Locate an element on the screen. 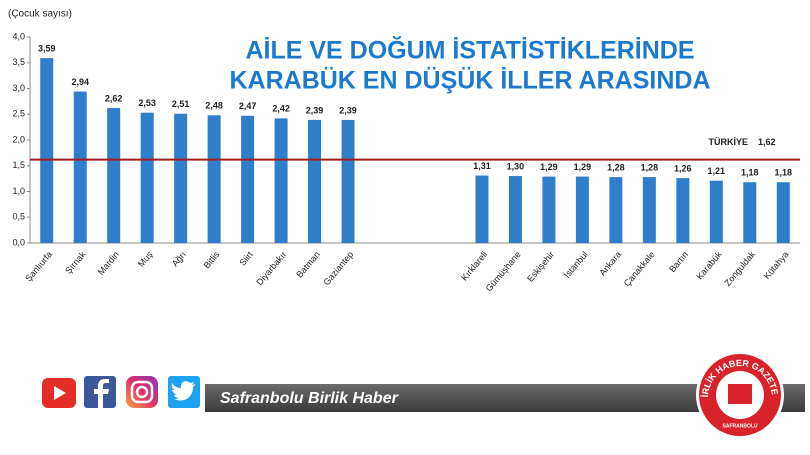 This screenshot has height=455, width=810. x-tick-label: Eskişehir is located at coordinates (540, 266).